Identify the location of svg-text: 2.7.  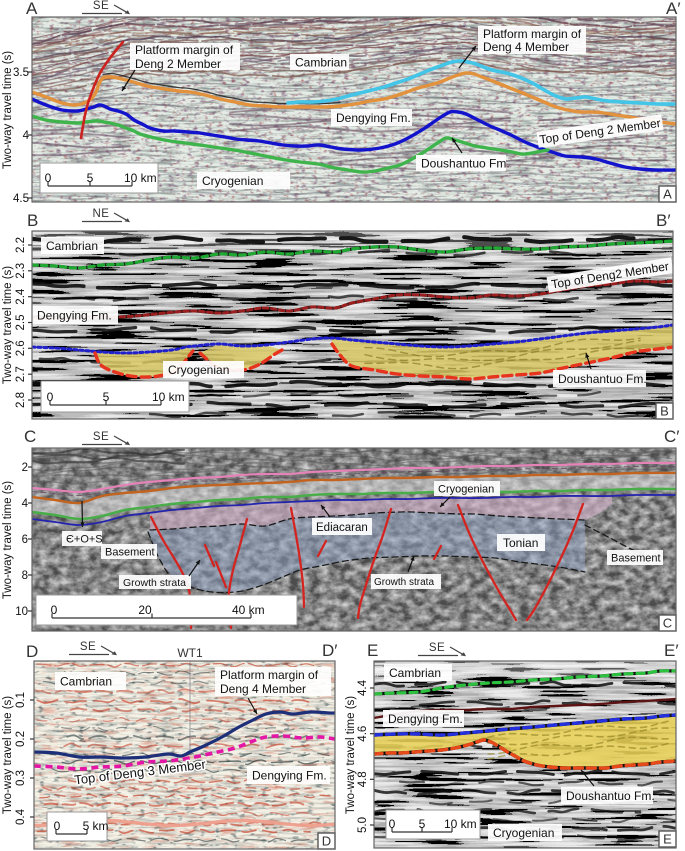
(21, 374).